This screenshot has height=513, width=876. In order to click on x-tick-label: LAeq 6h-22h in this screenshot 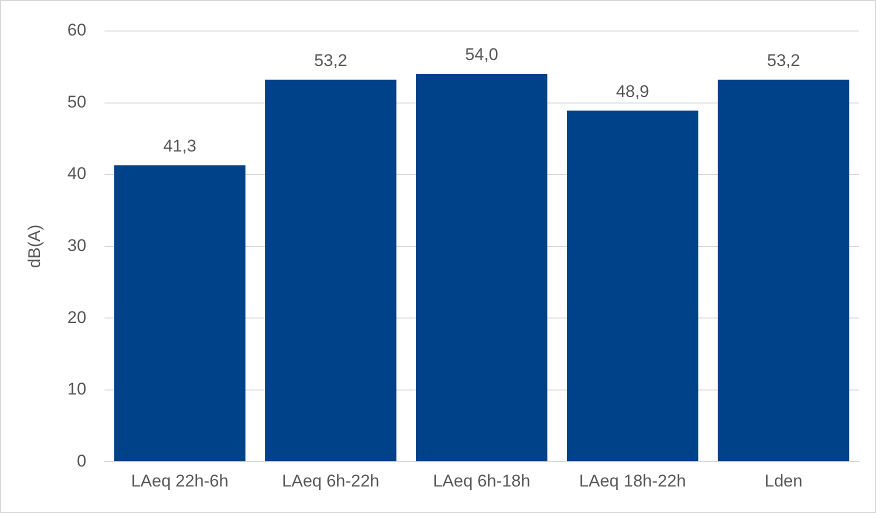, I will do `click(331, 480)`.